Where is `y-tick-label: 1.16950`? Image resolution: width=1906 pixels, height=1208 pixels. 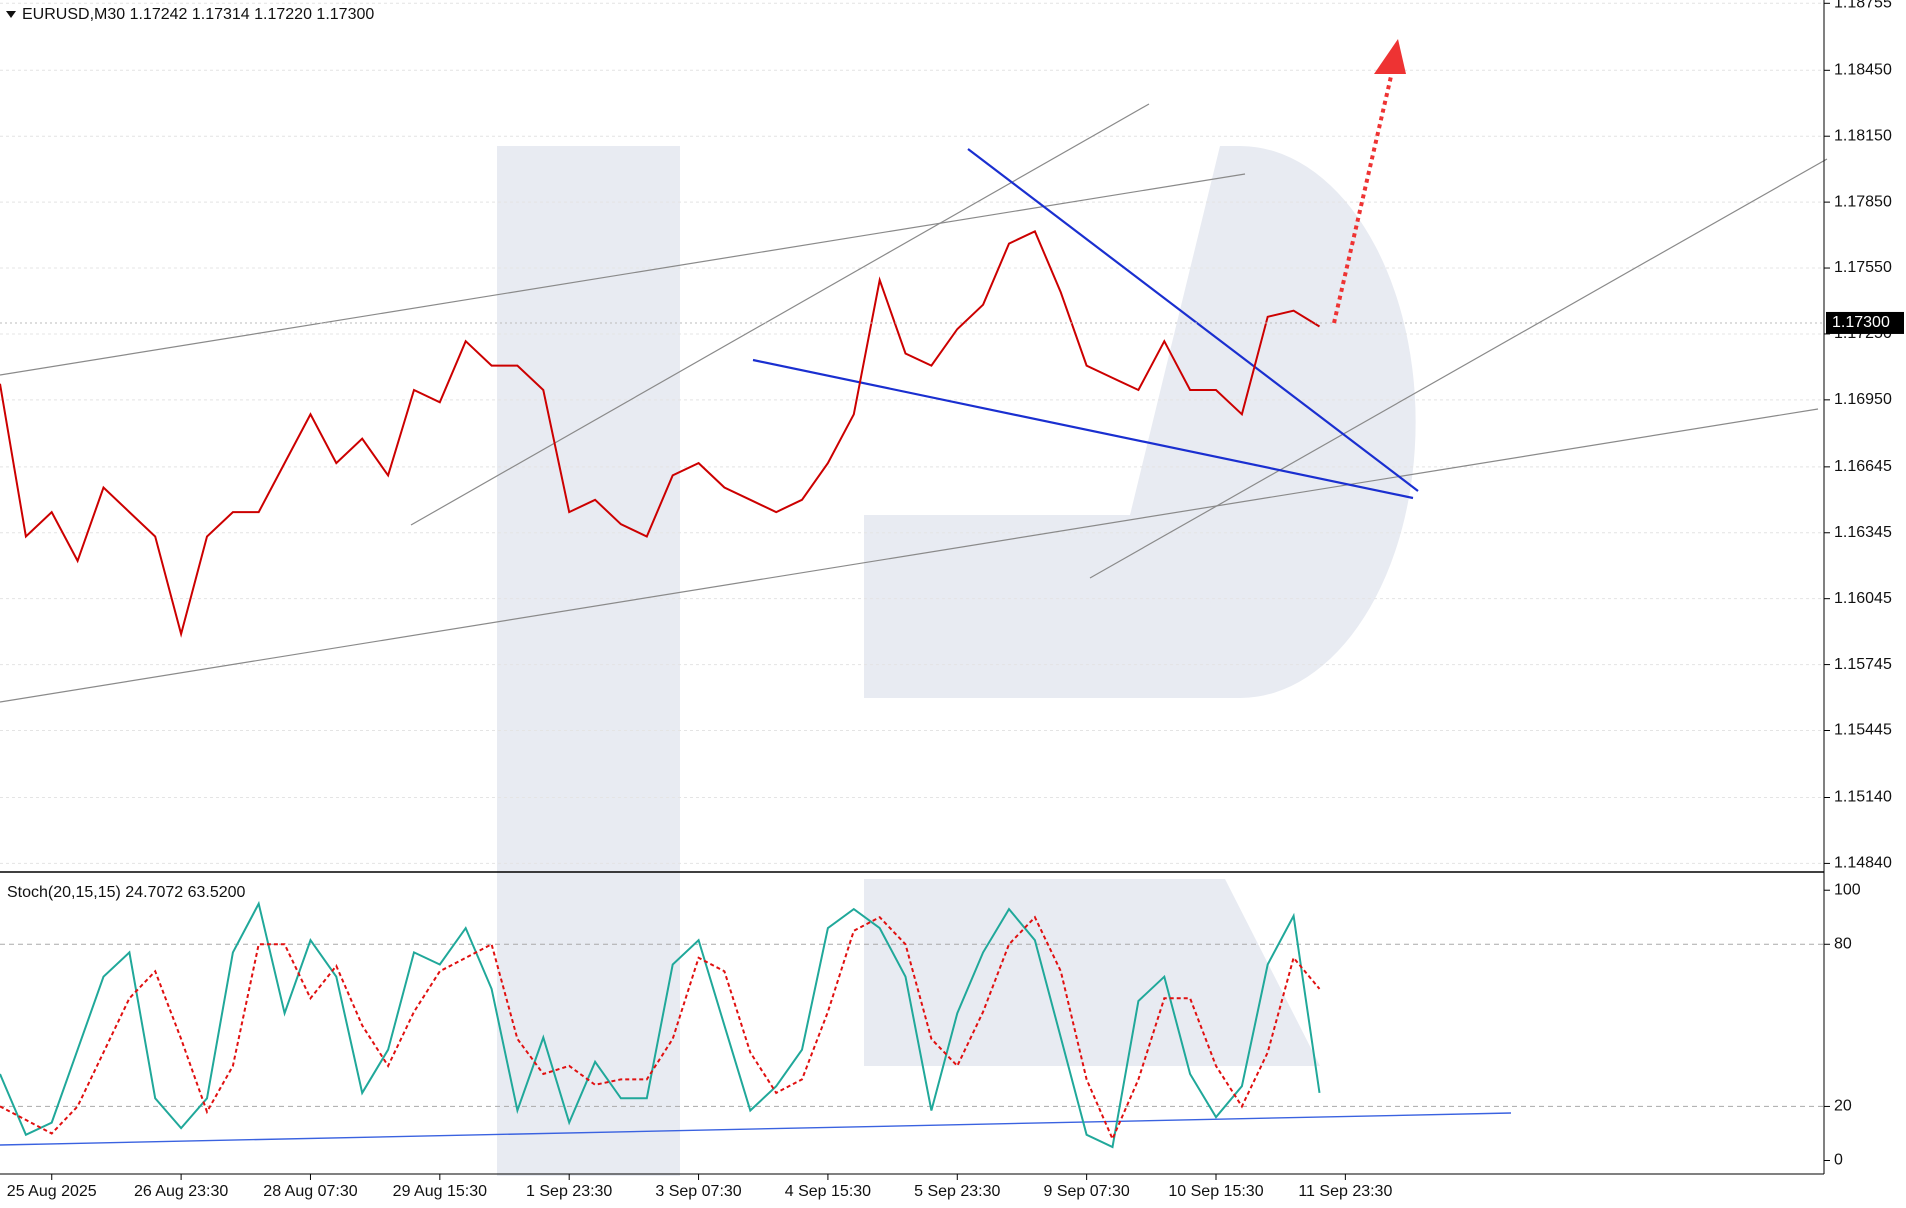
y-tick-label: 1.16950 is located at coordinates (1863, 399).